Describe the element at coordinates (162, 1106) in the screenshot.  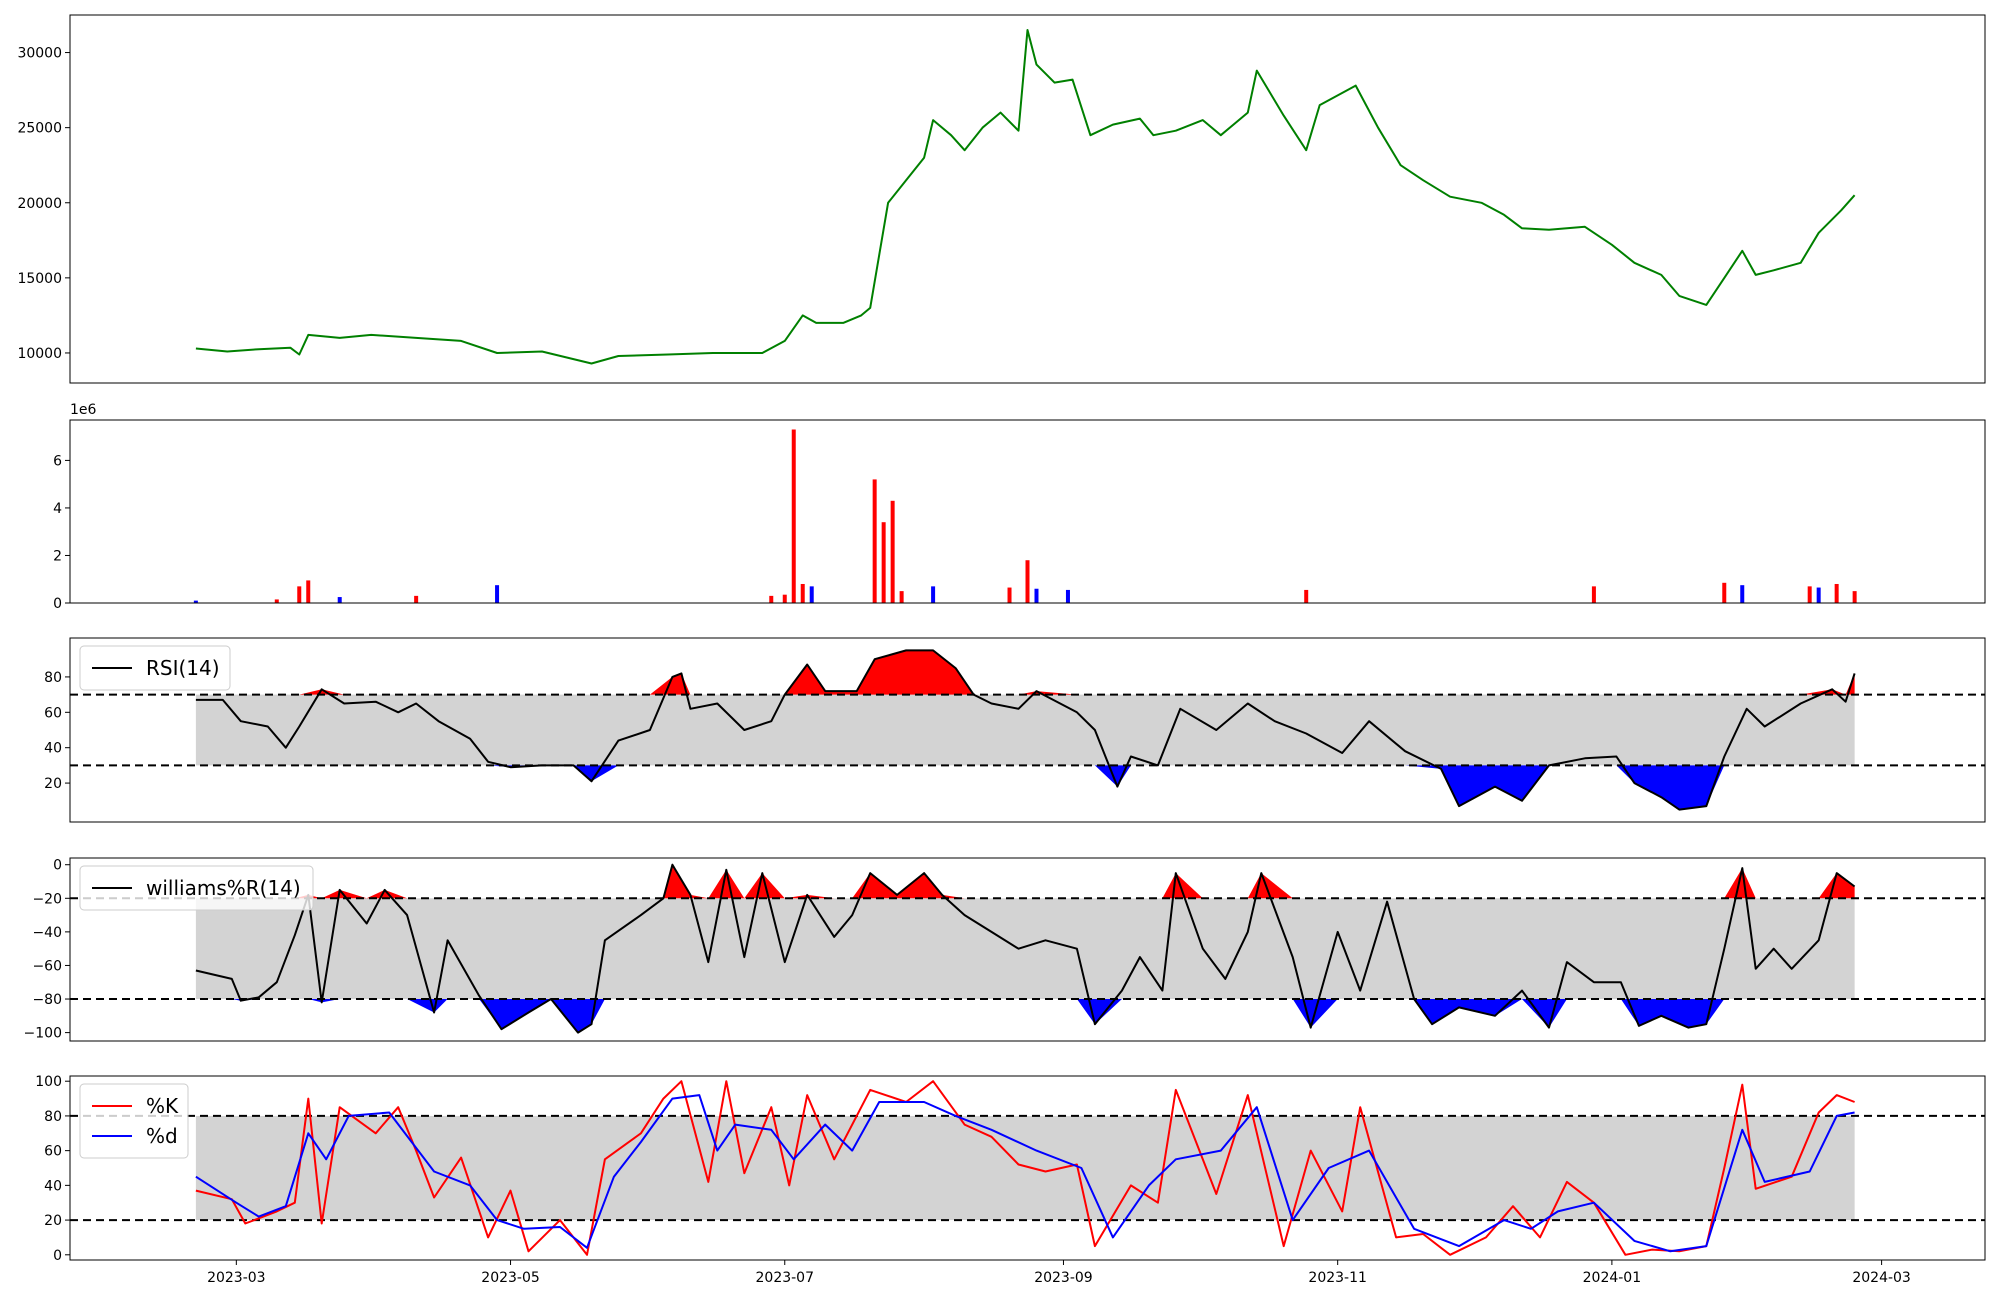
I see `legend-label: %K` at that location.